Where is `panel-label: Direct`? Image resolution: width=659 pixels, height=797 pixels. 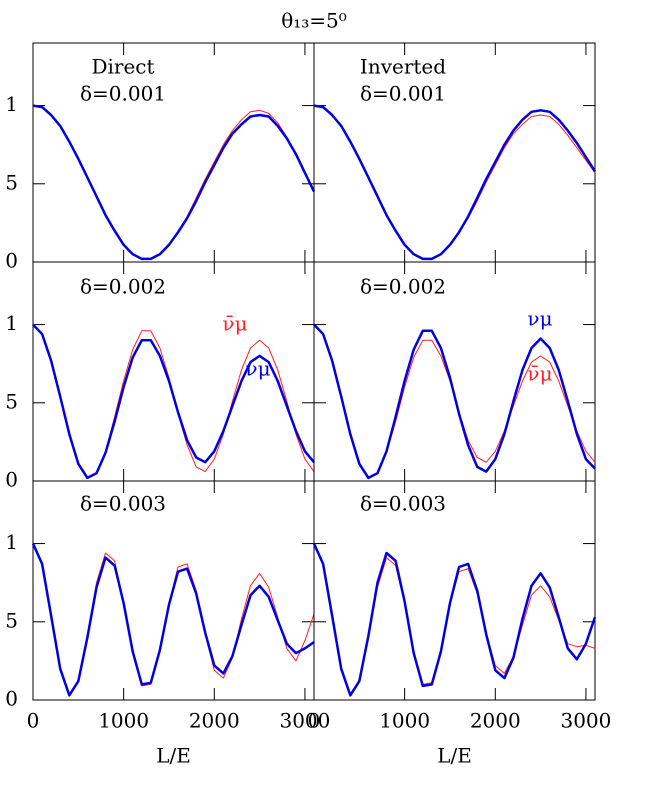 panel-label: Direct is located at coordinates (122, 67).